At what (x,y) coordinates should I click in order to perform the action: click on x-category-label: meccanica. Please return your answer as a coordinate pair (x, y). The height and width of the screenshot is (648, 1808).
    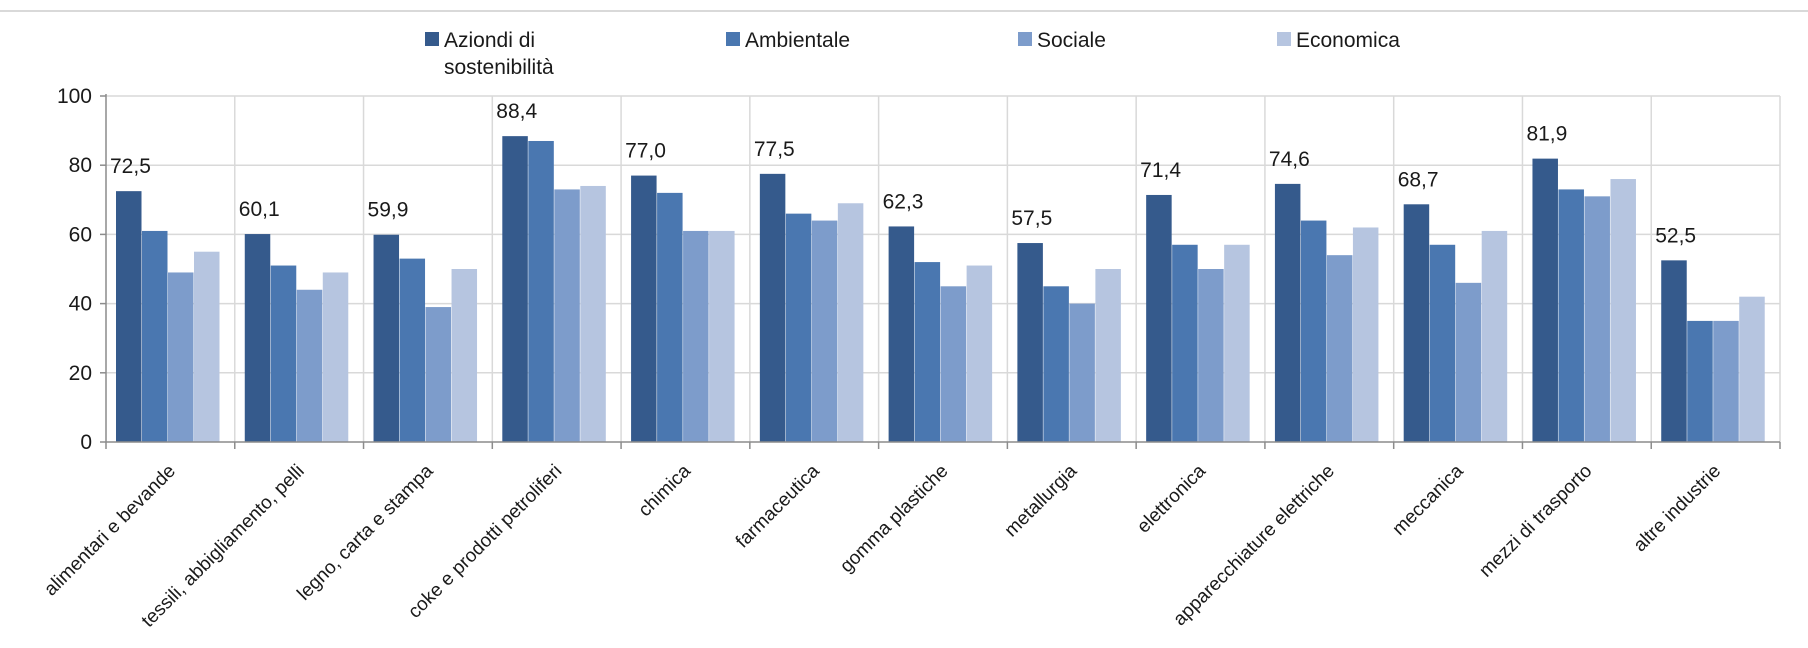
    Looking at the image, I should click on (1428, 499).